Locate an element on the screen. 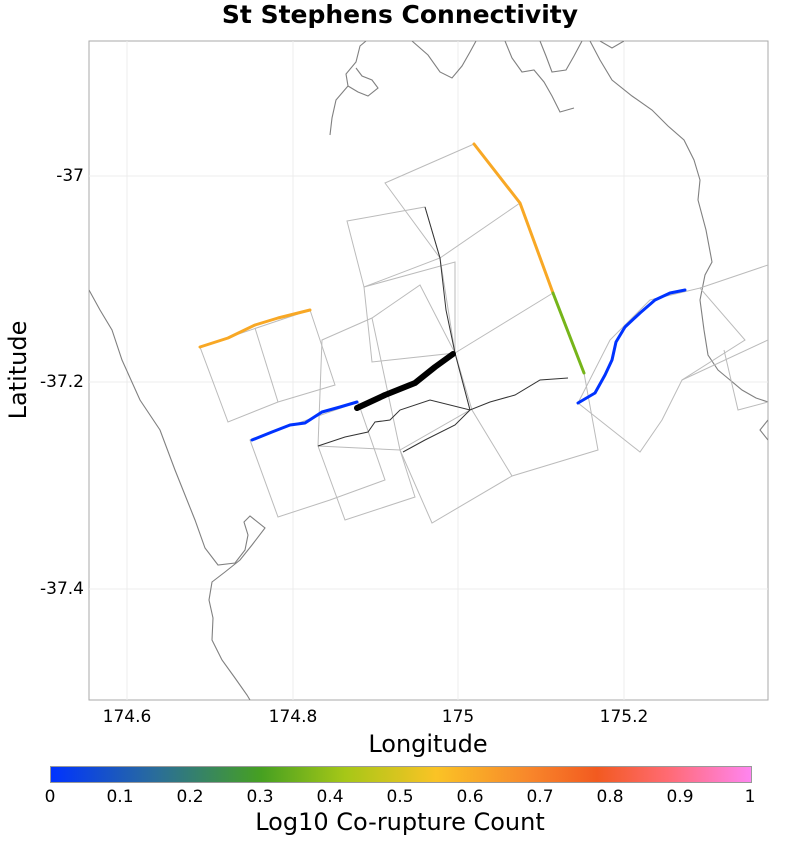 The width and height of the screenshot is (800, 846). y-tick-label: -37 is located at coordinates (70, 176).